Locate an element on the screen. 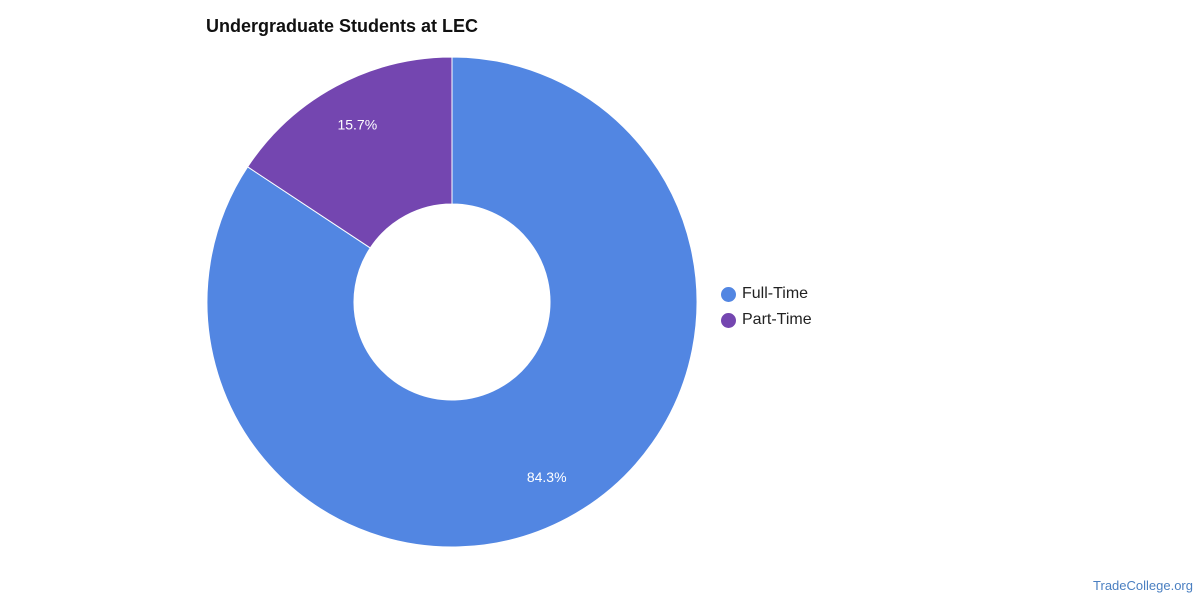 Image resolution: width=1200 pixels, height=600 pixels. legend-swatch-part-time is located at coordinates (728, 320).